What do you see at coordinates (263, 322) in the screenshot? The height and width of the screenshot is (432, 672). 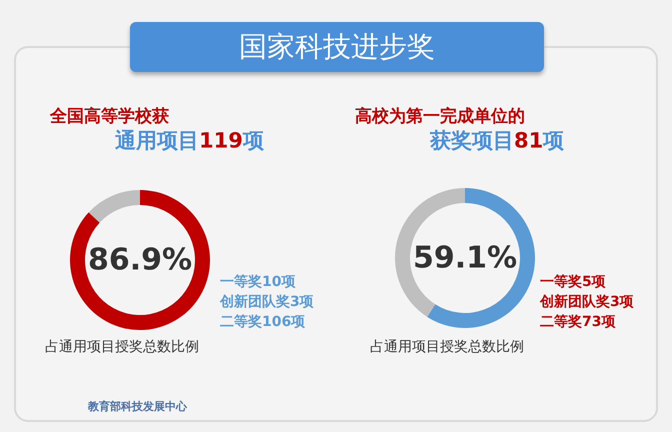 I see `text: 二等奖106项` at bounding box center [263, 322].